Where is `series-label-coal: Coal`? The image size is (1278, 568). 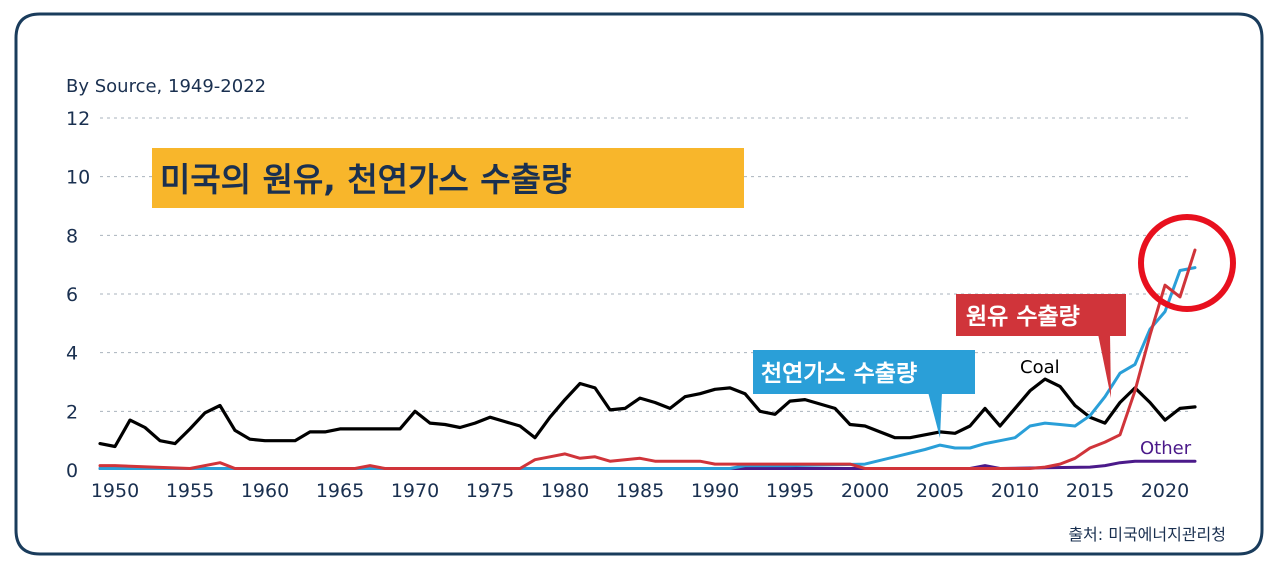
series-label-coal: Coal is located at coordinates (1040, 367).